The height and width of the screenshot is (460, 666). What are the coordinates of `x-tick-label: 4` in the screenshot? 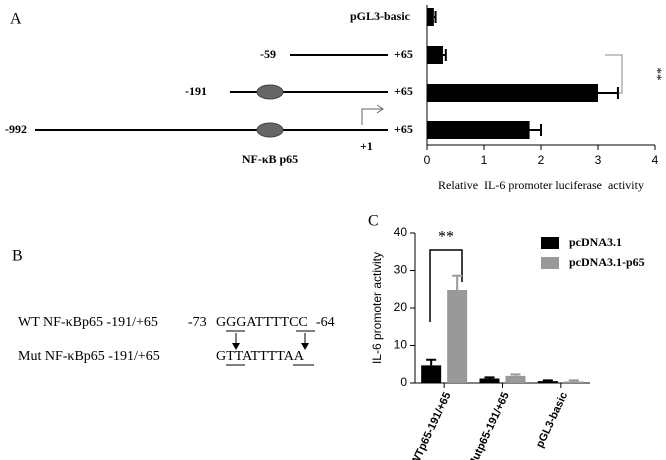 It's located at (655, 160).